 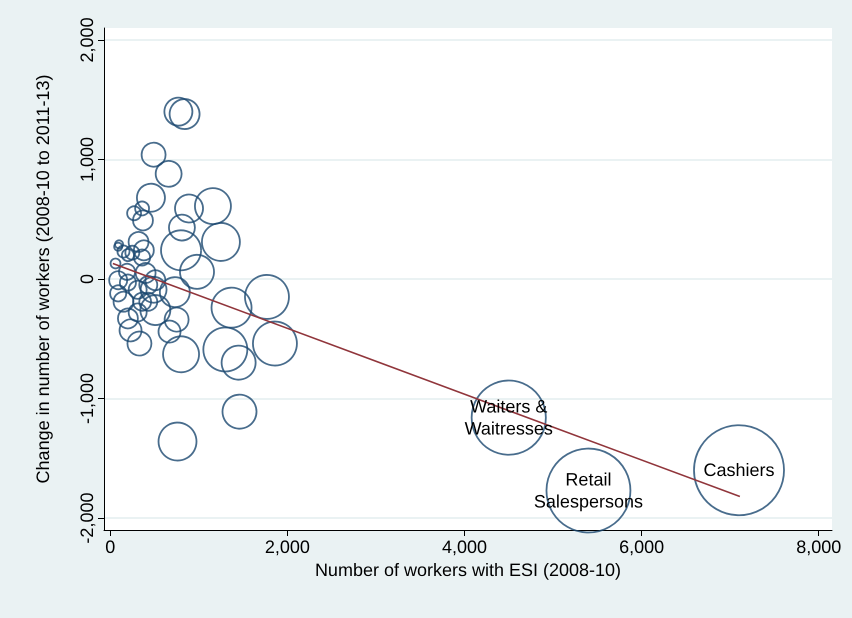 I want to click on y-tick-label: -1,000, so click(x=87, y=398).